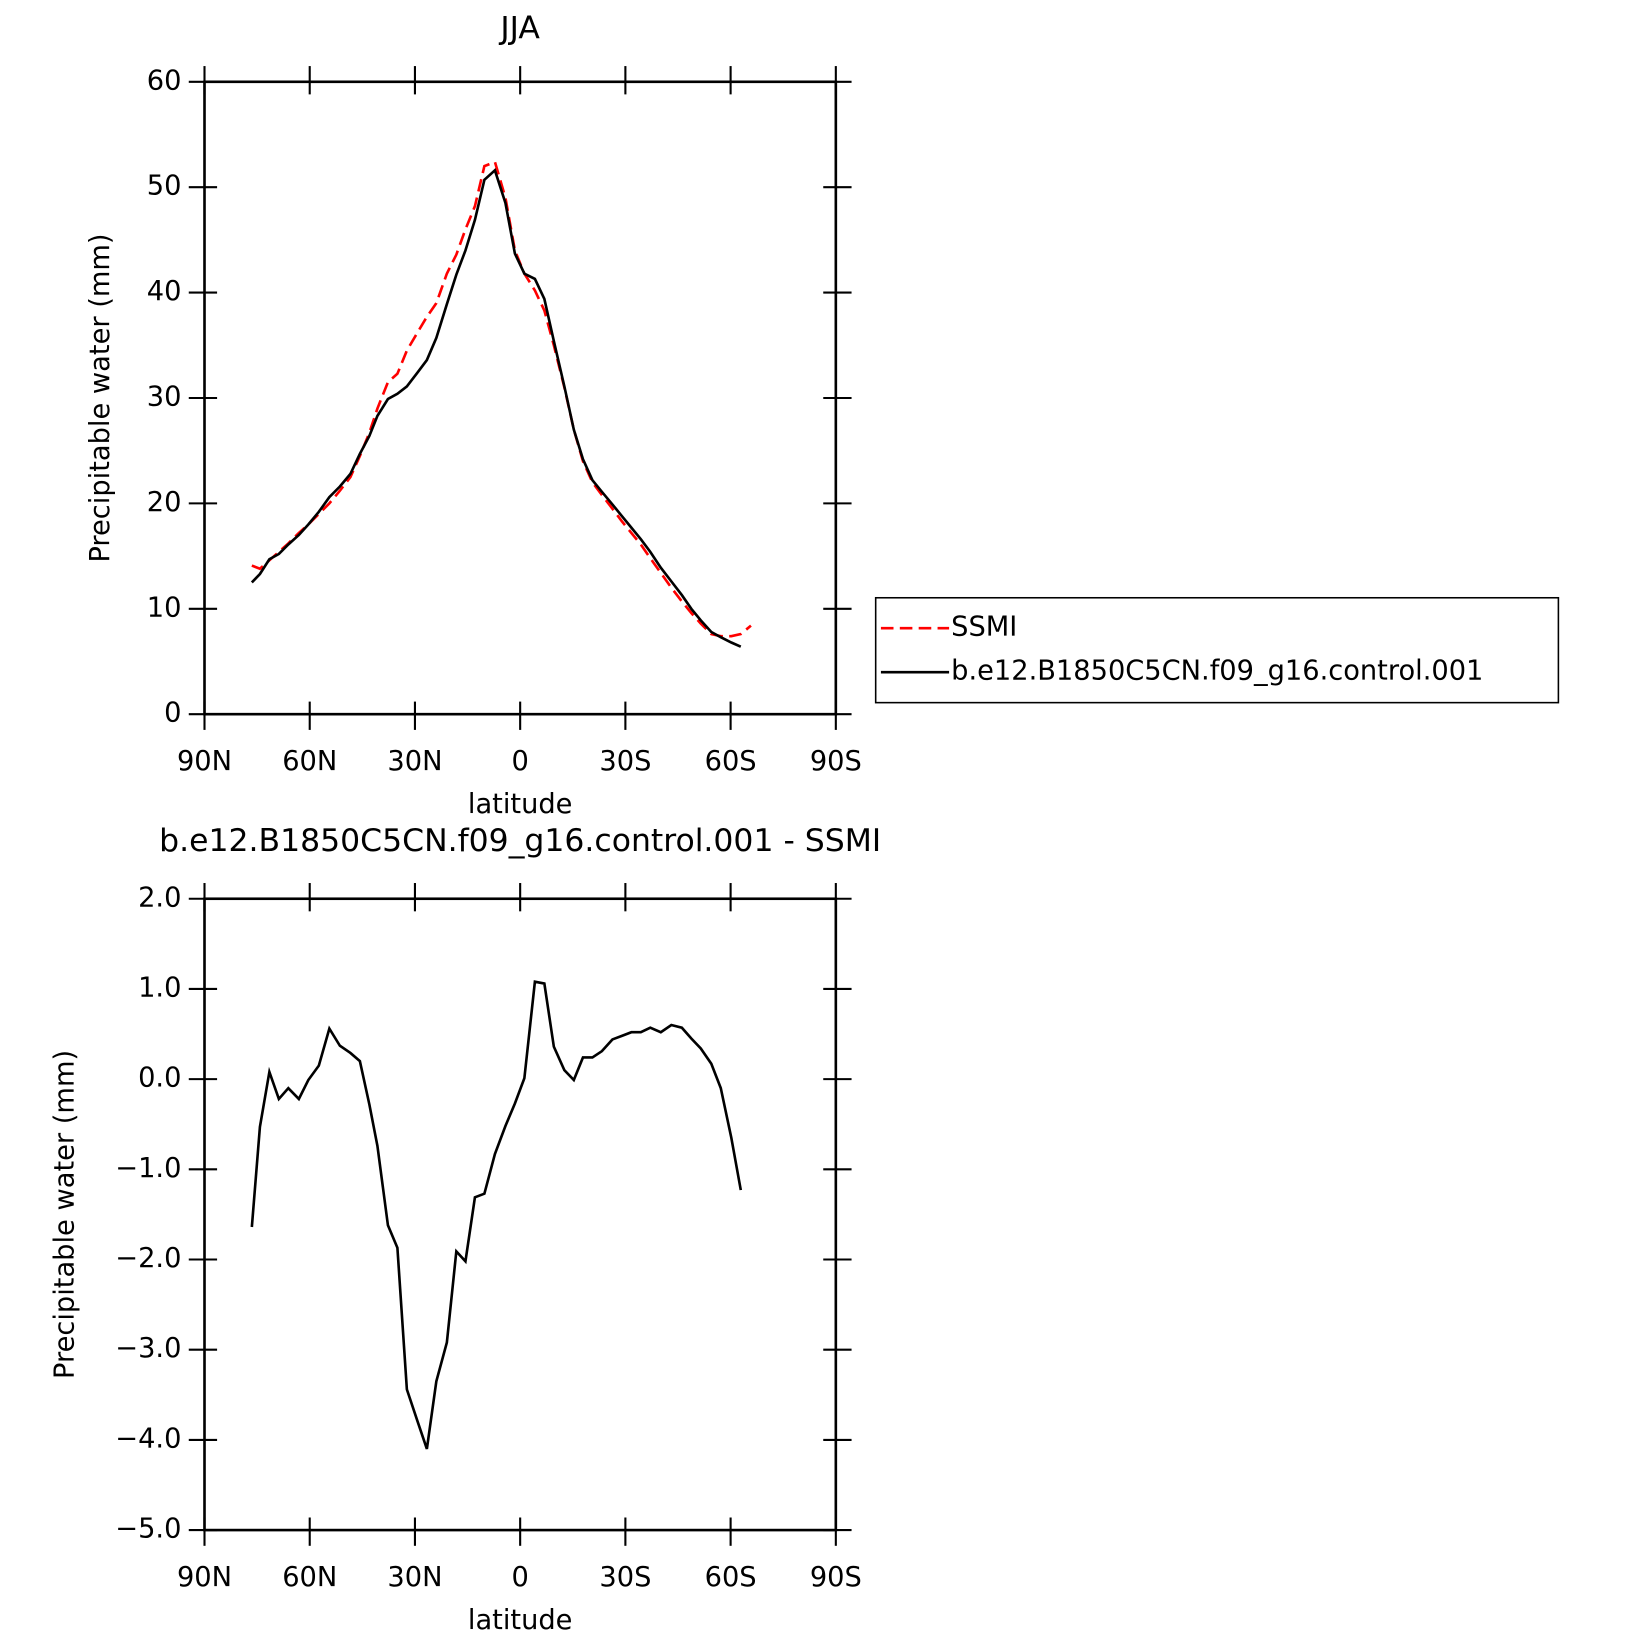 The height and width of the screenshot is (1636, 1636). What do you see at coordinates (172, 713) in the screenshot?
I see `y-tick-label: 0` at bounding box center [172, 713].